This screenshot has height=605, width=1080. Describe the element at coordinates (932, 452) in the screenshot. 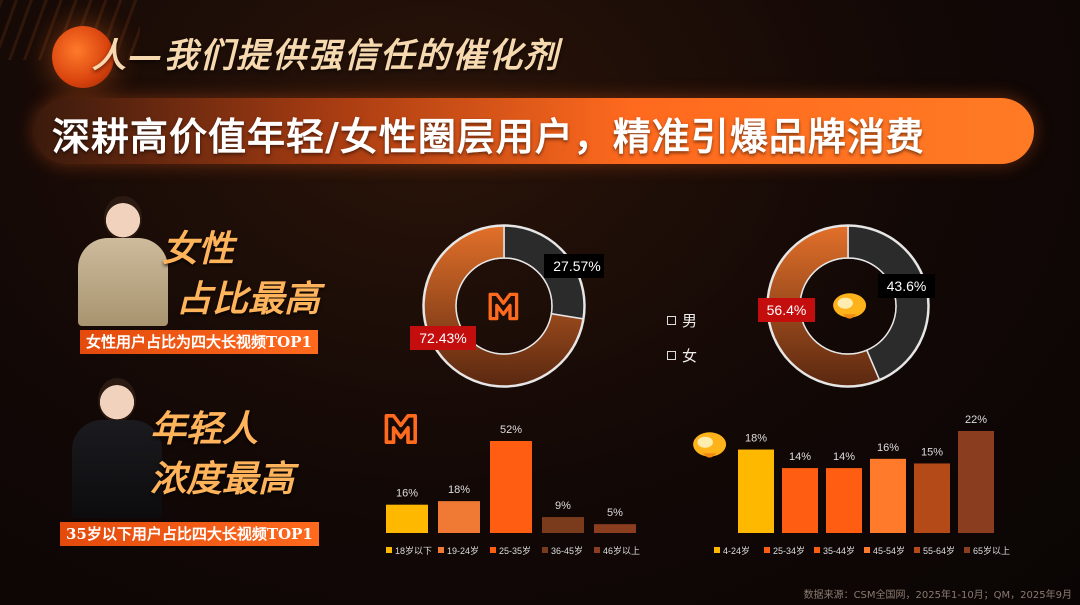

I see `bar-value-label: 15%` at that location.